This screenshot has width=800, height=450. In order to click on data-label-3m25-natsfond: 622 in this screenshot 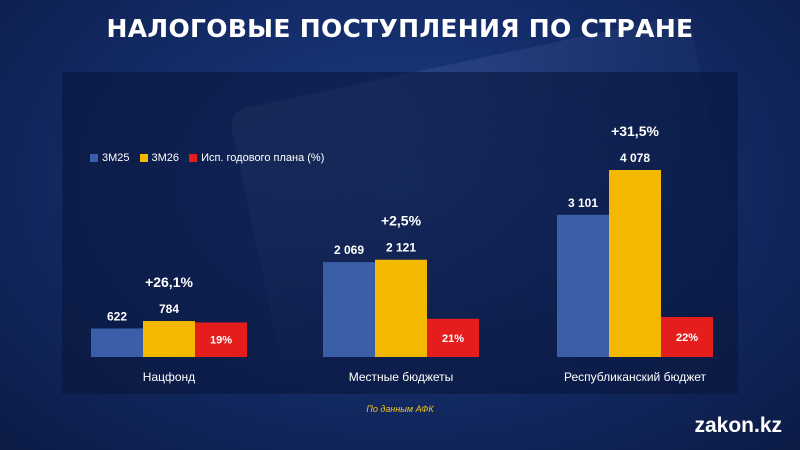, I will do `click(117, 316)`.